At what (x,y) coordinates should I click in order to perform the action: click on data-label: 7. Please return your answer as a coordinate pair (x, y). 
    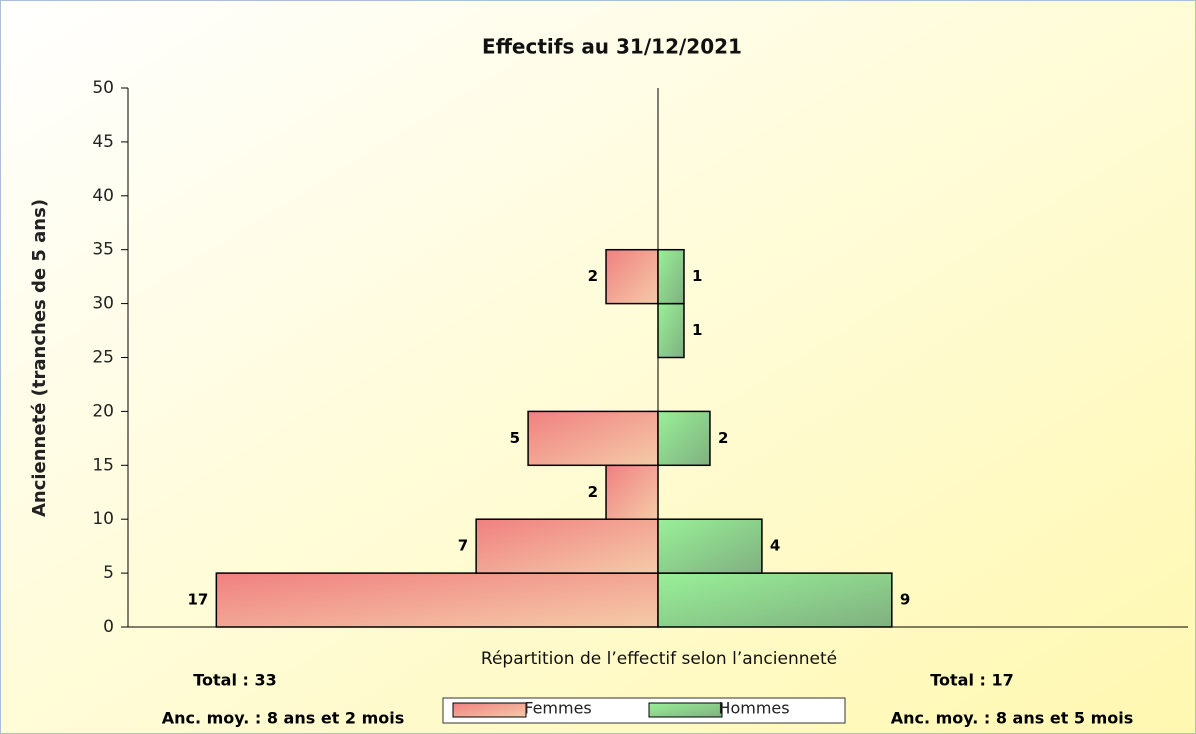
    Looking at the image, I should click on (463, 546).